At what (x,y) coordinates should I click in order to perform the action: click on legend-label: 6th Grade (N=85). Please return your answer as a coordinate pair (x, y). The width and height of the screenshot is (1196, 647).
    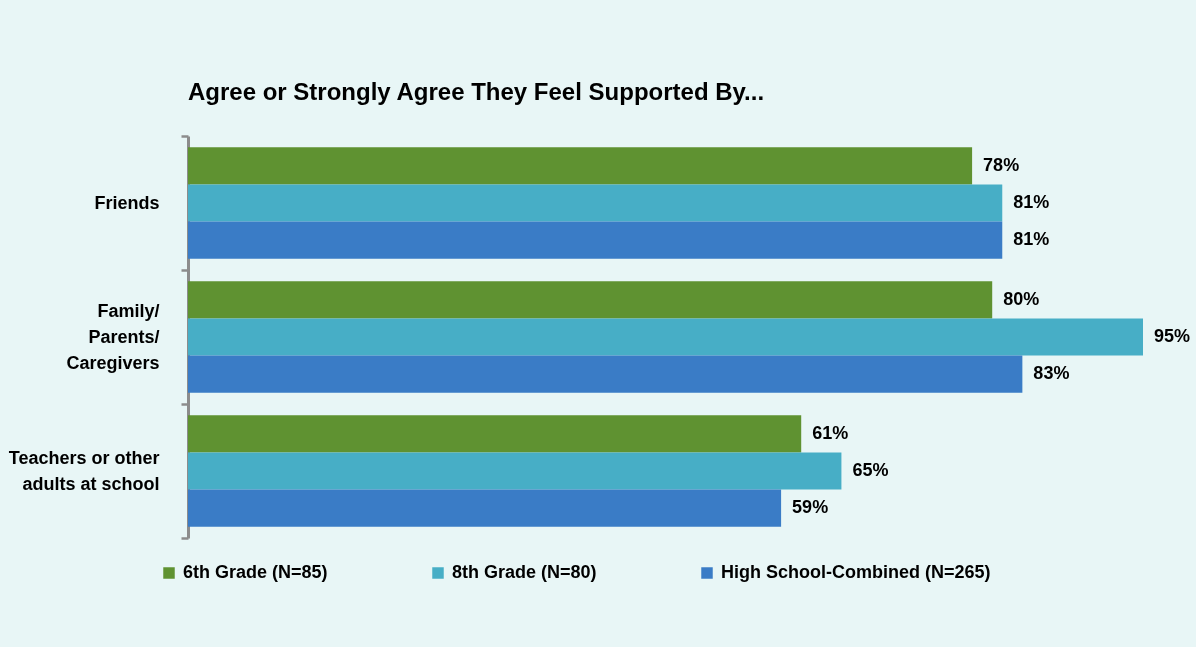
    Looking at the image, I should click on (255, 572).